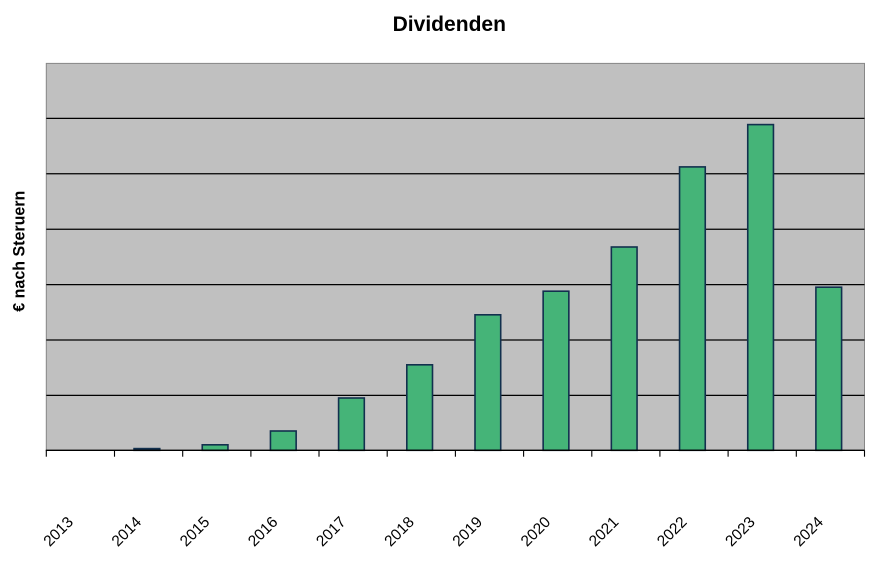  What do you see at coordinates (449, 24) in the screenshot?
I see `svg-text: Dividenden` at bounding box center [449, 24].